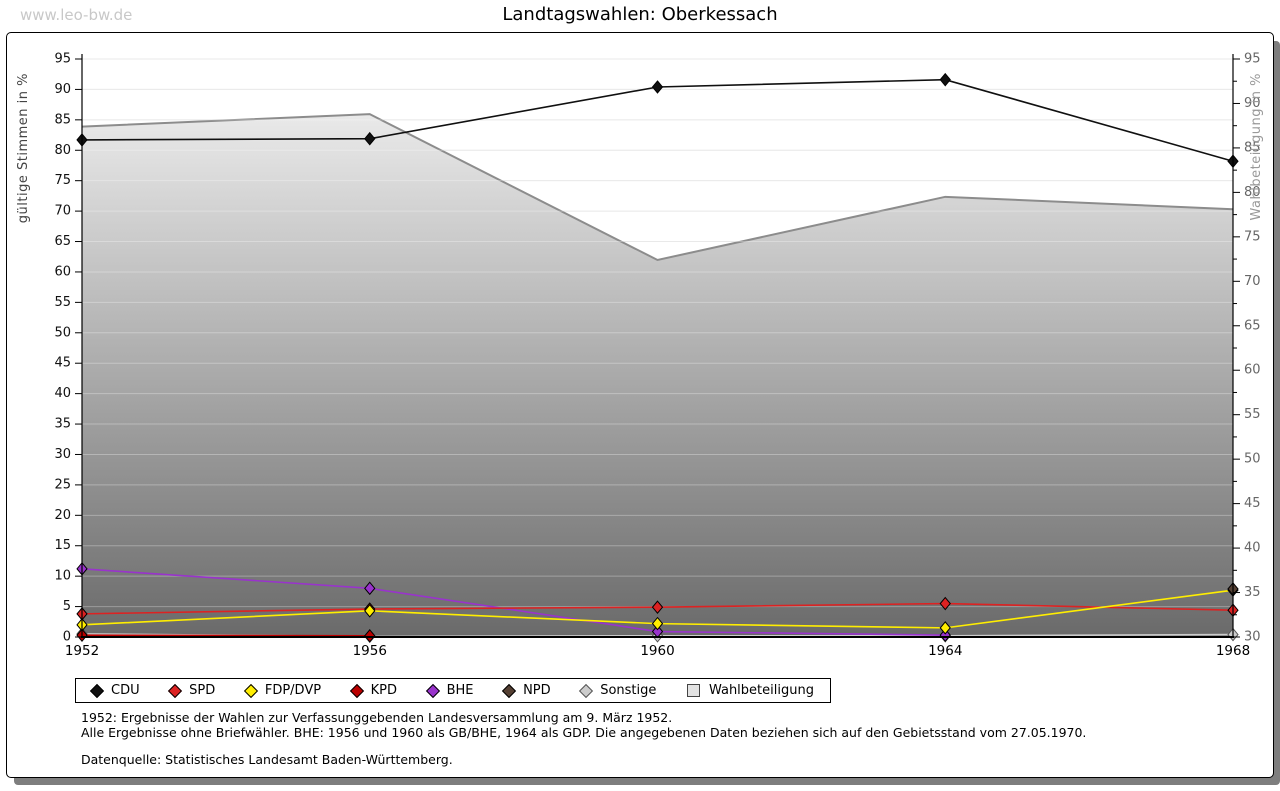 The width and height of the screenshot is (1280, 791). Describe the element at coordinates (640, 14) in the screenshot. I see `page-title: Landtagswahlen: Oberkessach` at that location.